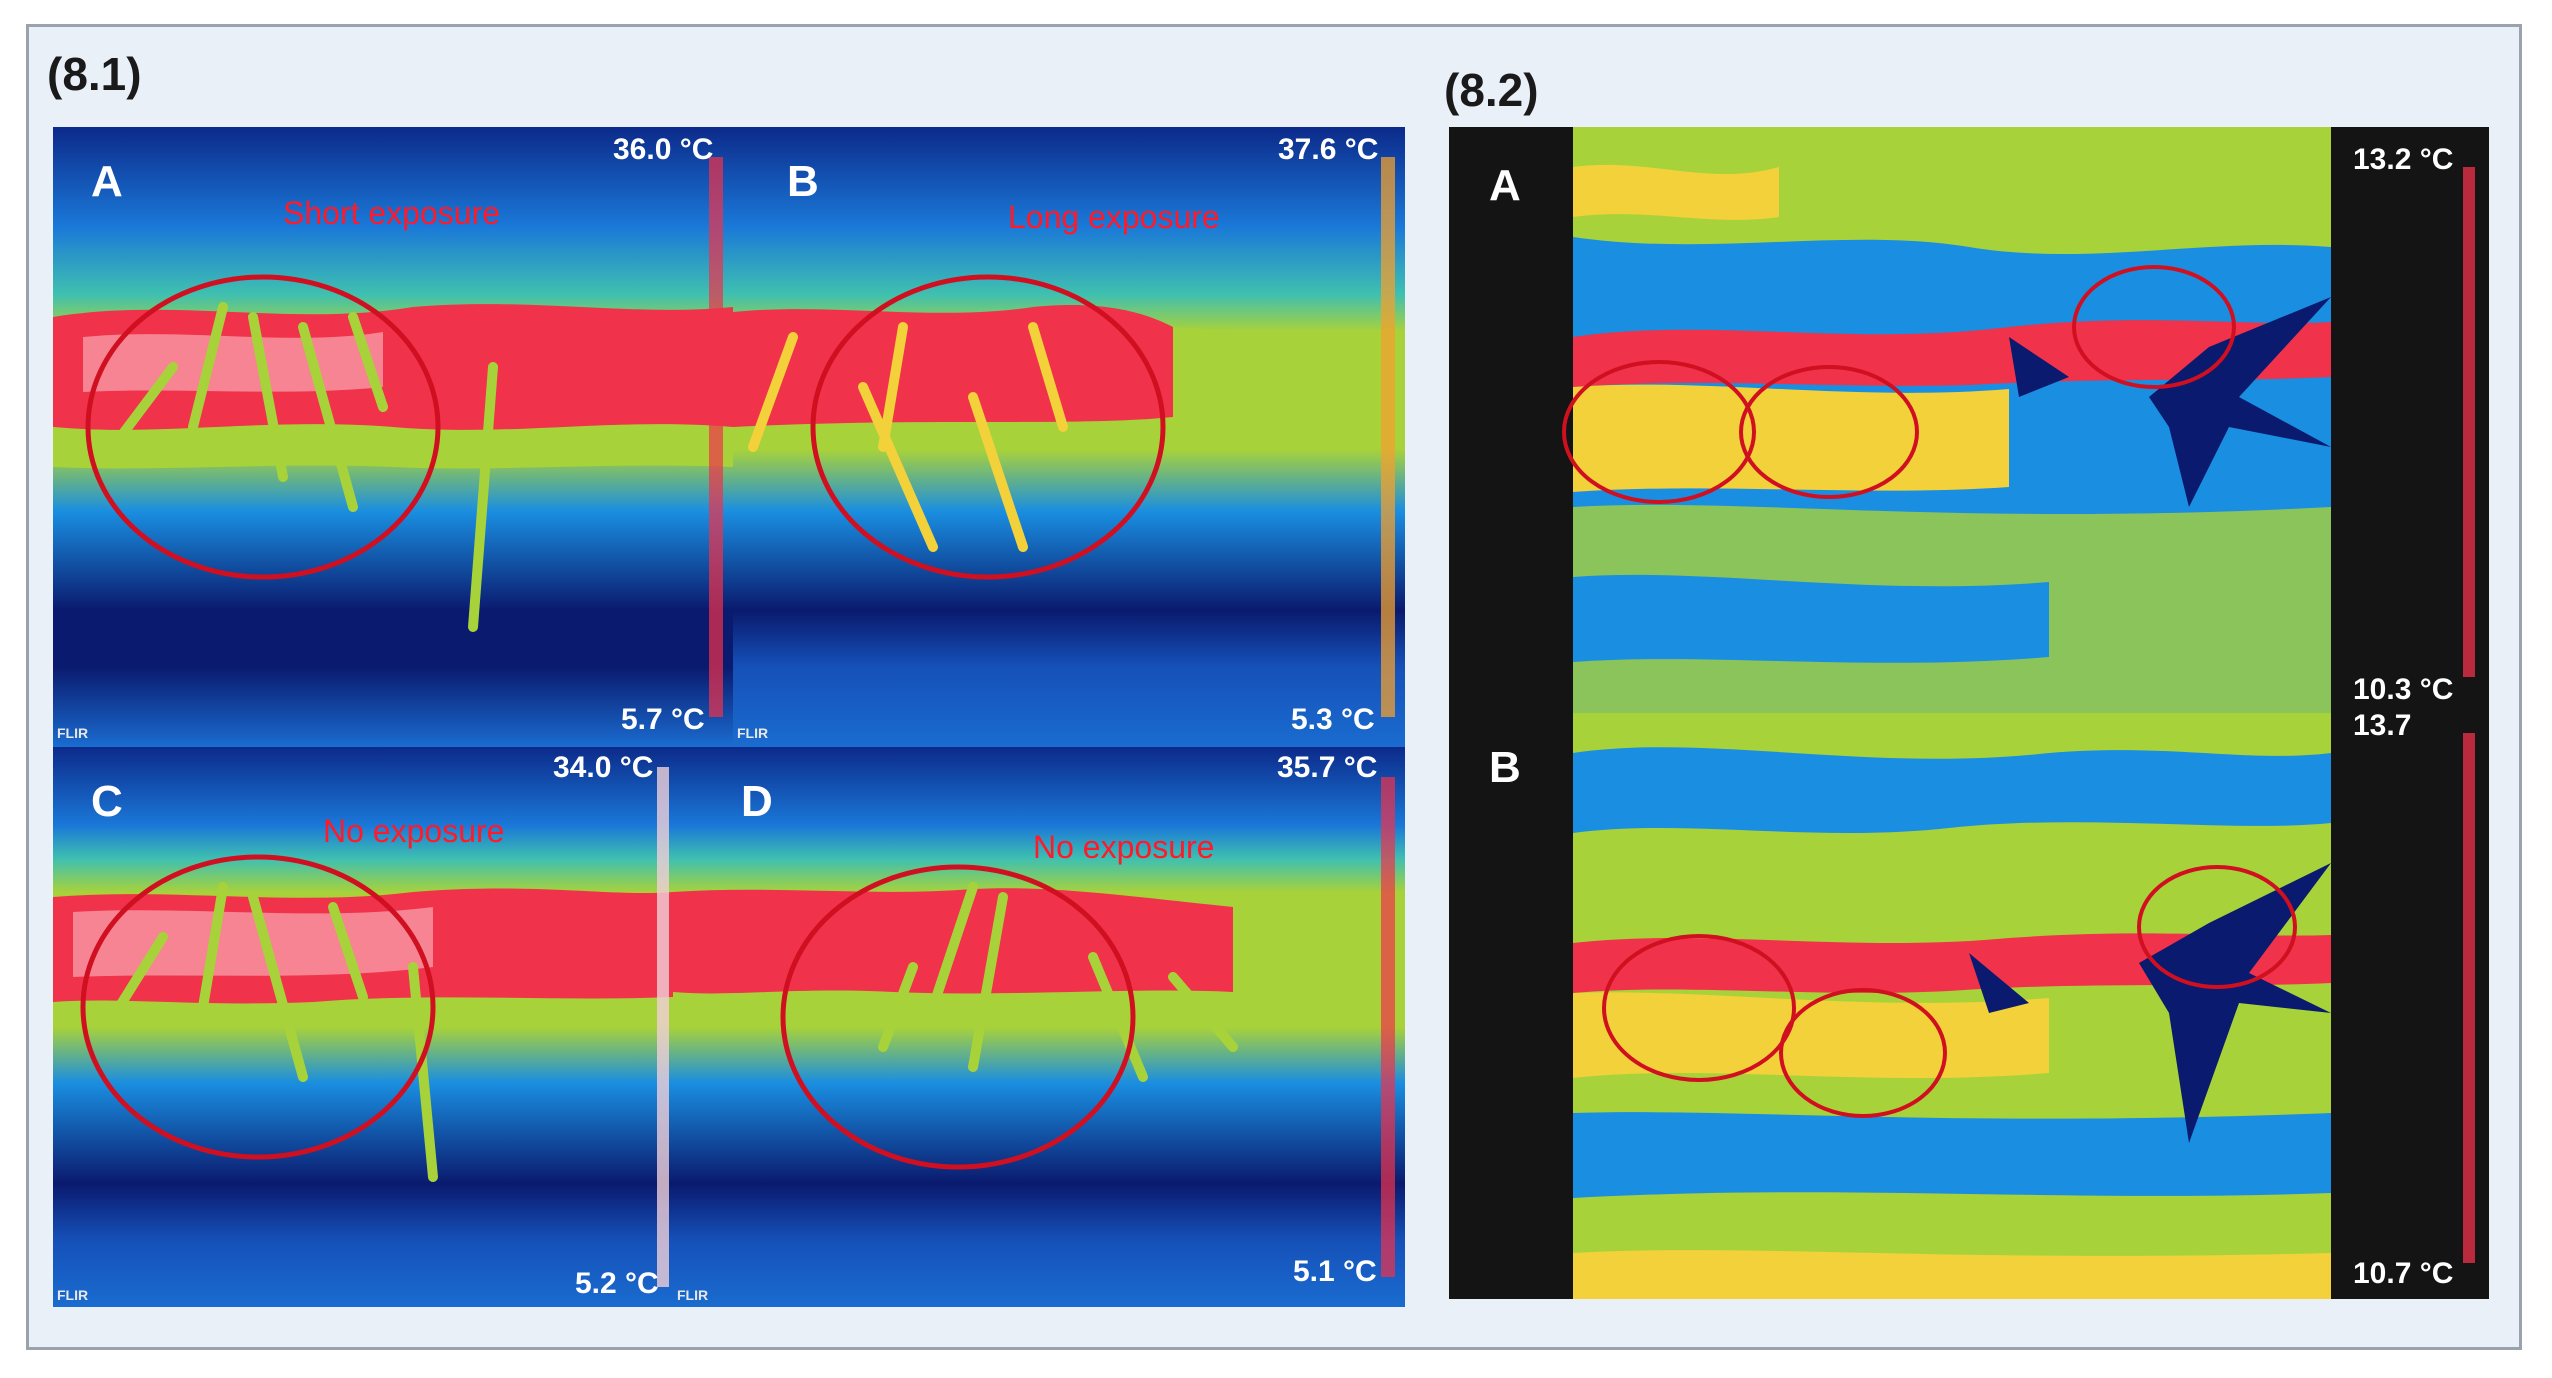 This screenshot has height=1378, width=2552. What do you see at coordinates (1335, 1271) in the screenshot?
I see `min-temp-label: 5.1 °C` at bounding box center [1335, 1271].